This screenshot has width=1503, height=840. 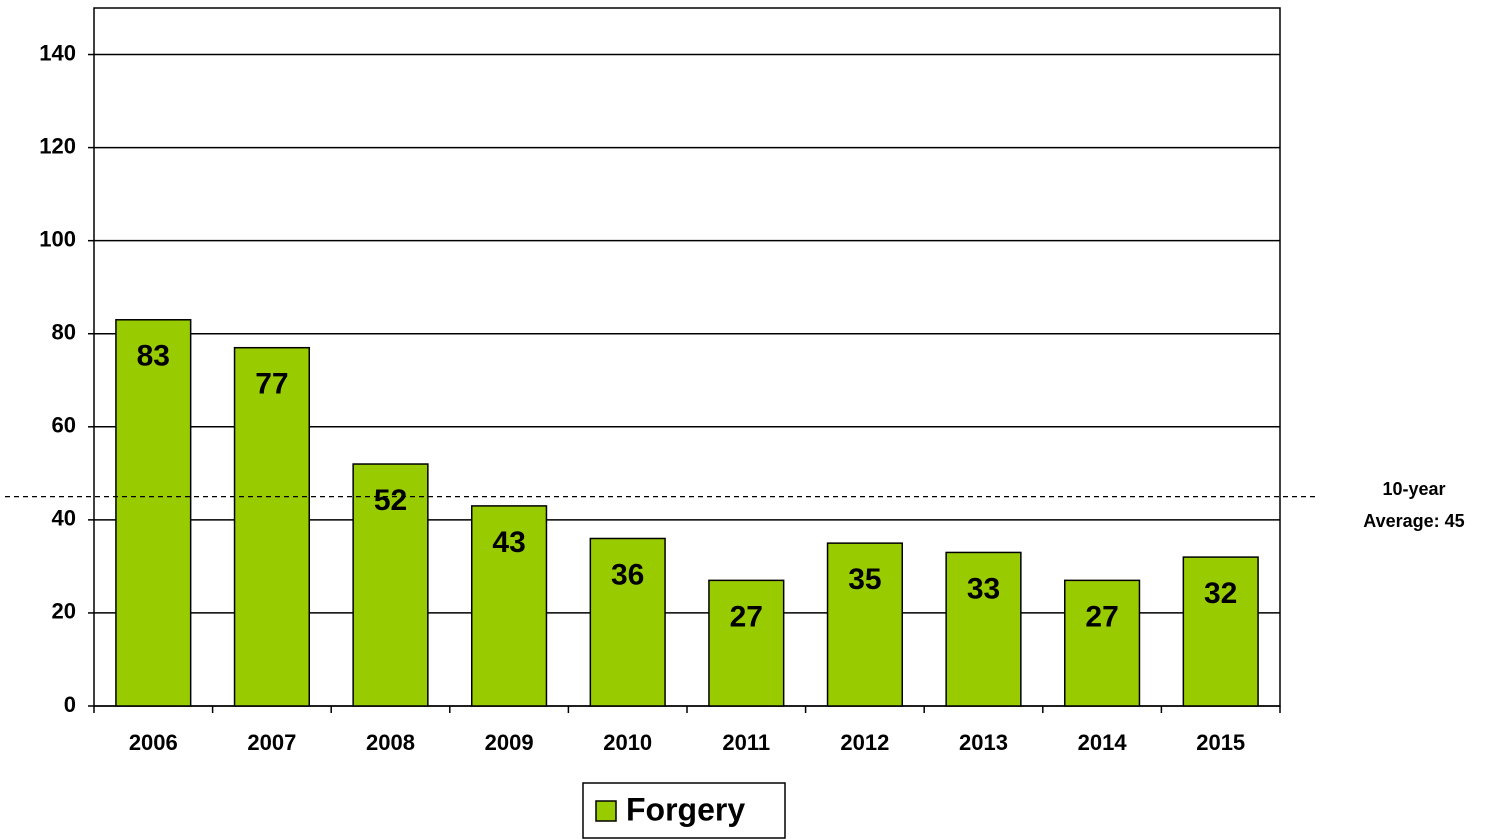 What do you see at coordinates (153, 356) in the screenshot?
I see `data-label: 83` at bounding box center [153, 356].